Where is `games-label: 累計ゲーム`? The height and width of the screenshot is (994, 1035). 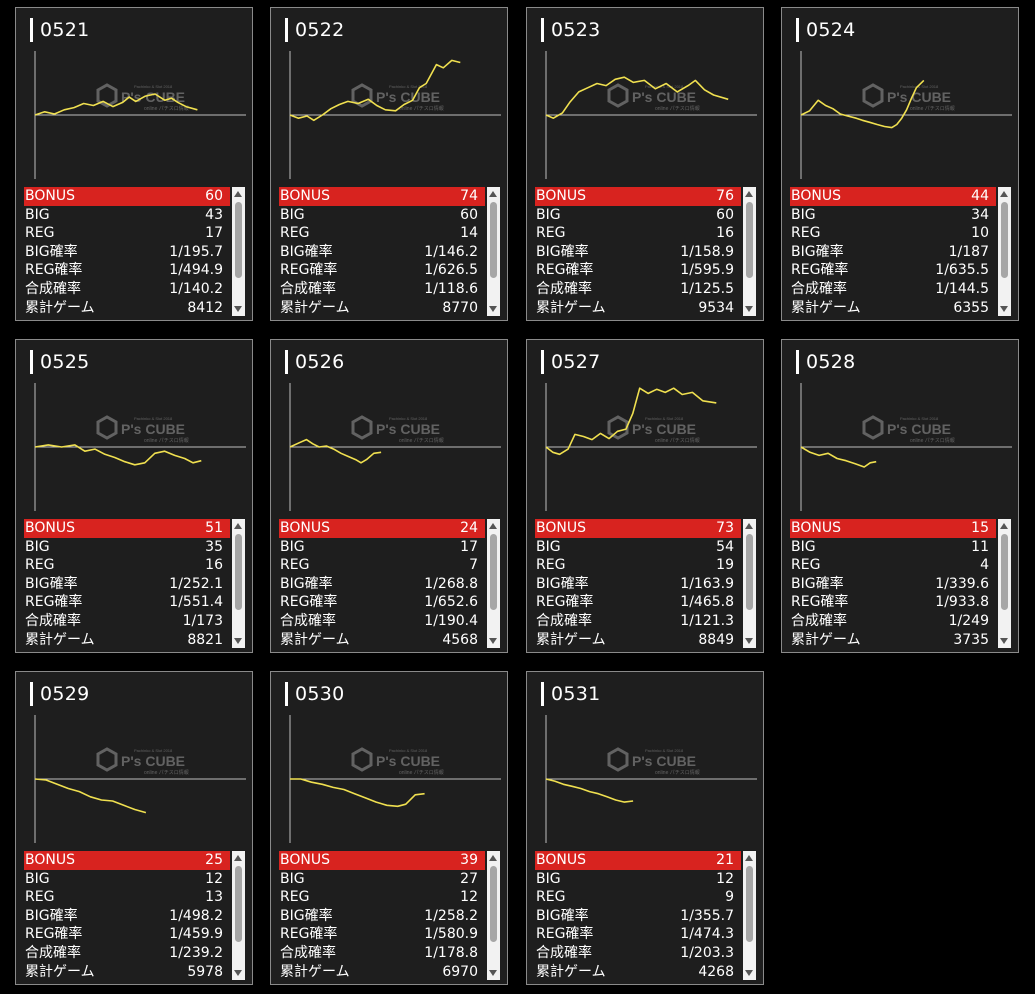
games-label: 累計ゲーム is located at coordinates (60, 639).